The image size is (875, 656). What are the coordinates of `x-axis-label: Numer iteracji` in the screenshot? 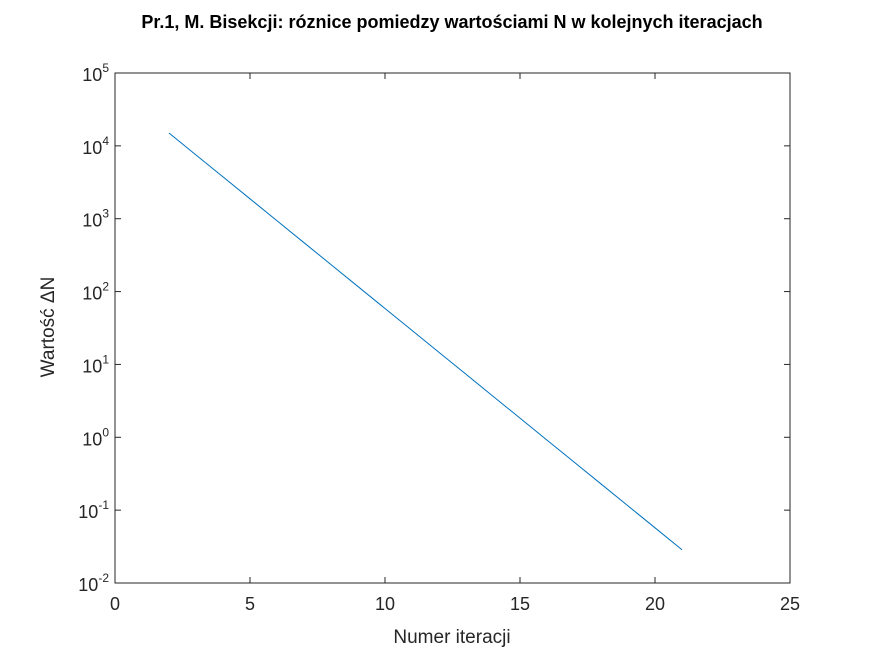 It's located at (451, 637).